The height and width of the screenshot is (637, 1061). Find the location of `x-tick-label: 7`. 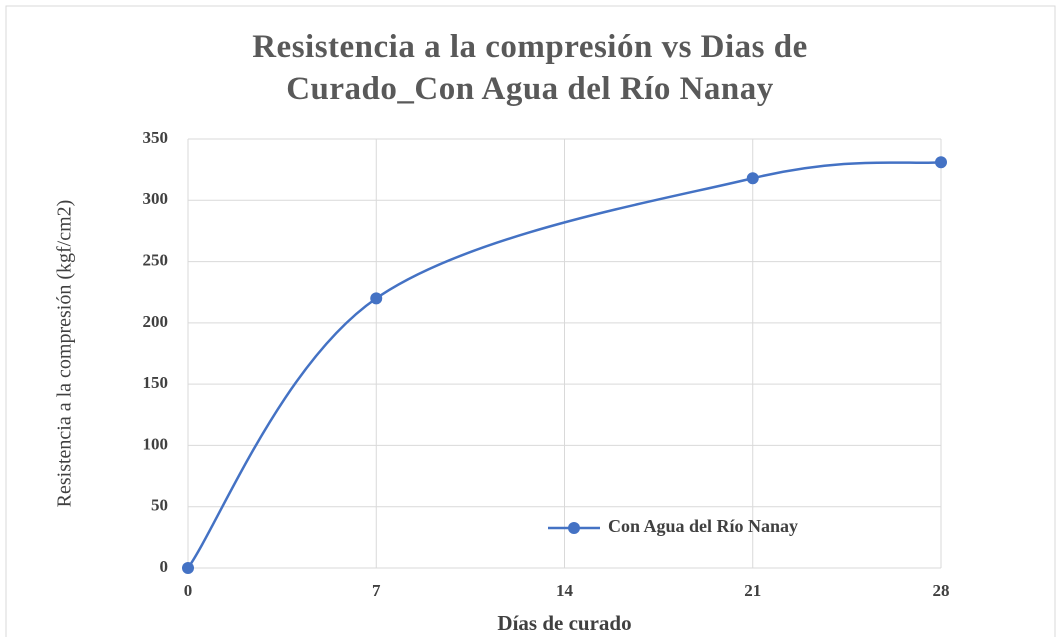

x-tick-label: 7 is located at coordinates (376, 590).